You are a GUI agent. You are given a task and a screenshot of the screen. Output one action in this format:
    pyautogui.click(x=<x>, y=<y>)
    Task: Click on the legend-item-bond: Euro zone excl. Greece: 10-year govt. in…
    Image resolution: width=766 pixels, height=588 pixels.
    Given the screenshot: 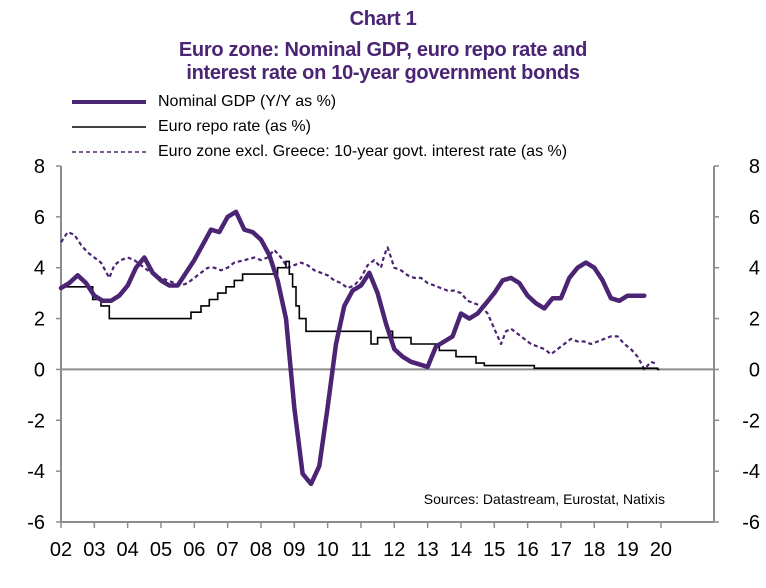 What is the action you would take?
    pyautogui.click(x=318, y=152)
    